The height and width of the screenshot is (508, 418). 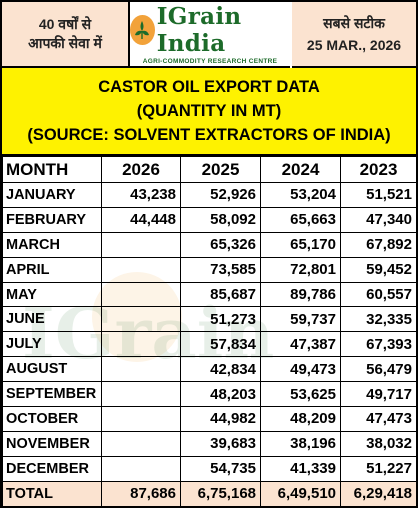 What do you see at coordinates (378, 244) in the screenshot?
I see `value-cell: 67,892` at bounding box center [378, 244].